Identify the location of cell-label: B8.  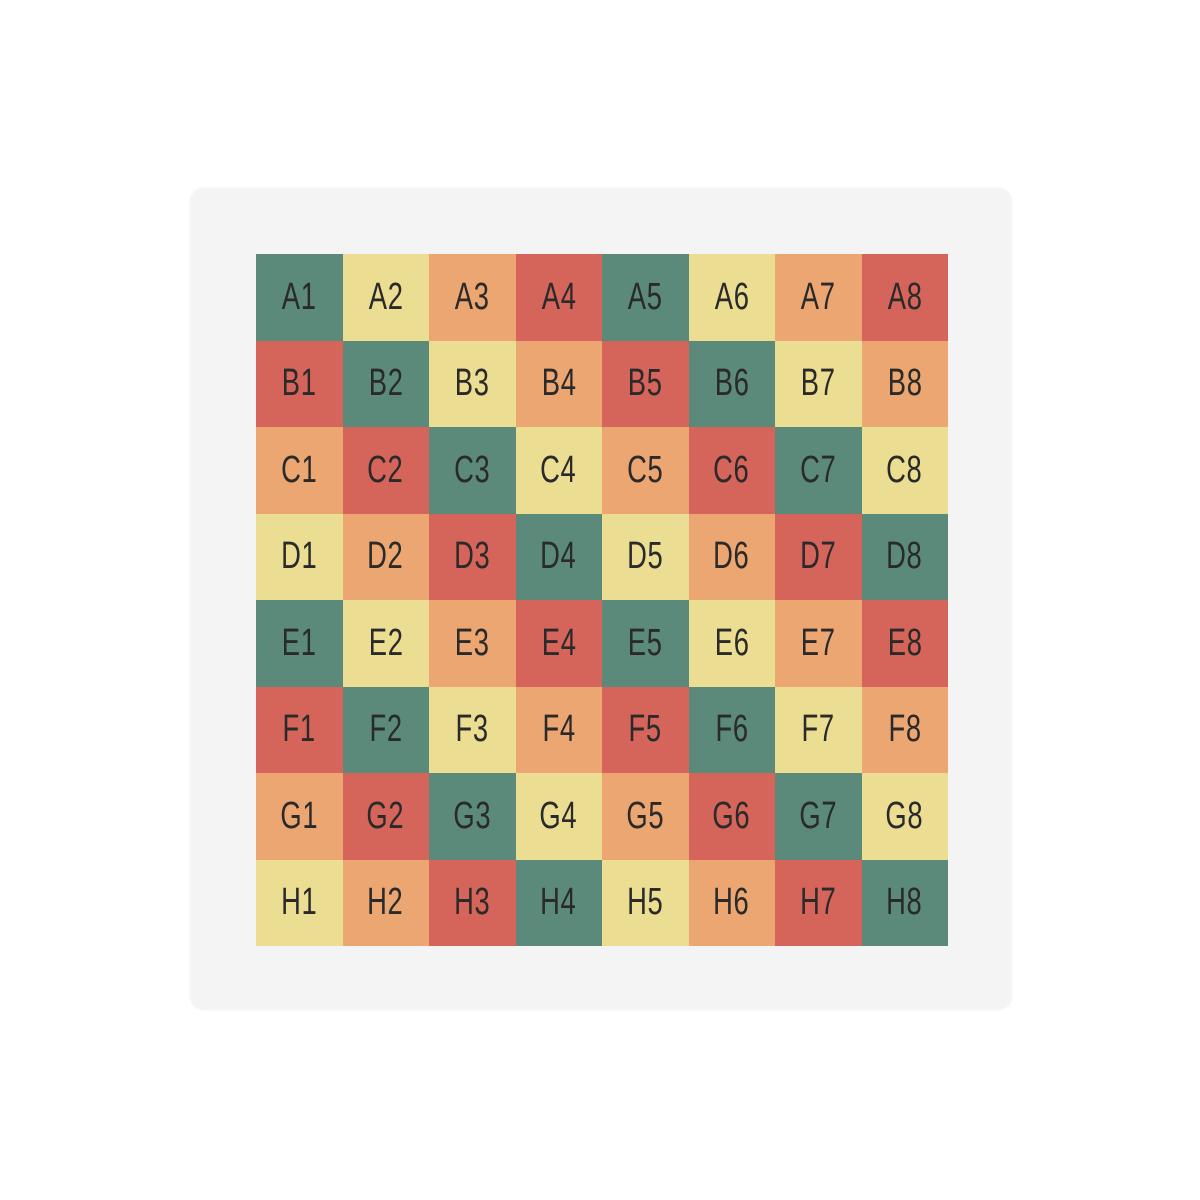
(905, 383).